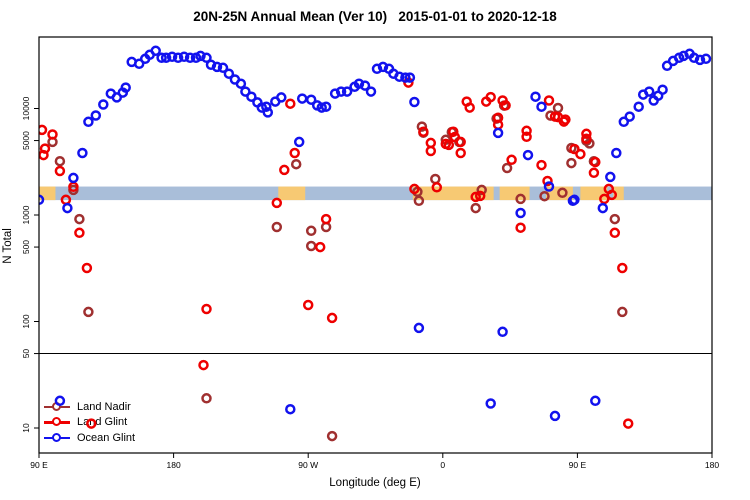 The height and width of the screenshot is (500, 750). I want to click on y-tick-label: 50, so click(26, 354).